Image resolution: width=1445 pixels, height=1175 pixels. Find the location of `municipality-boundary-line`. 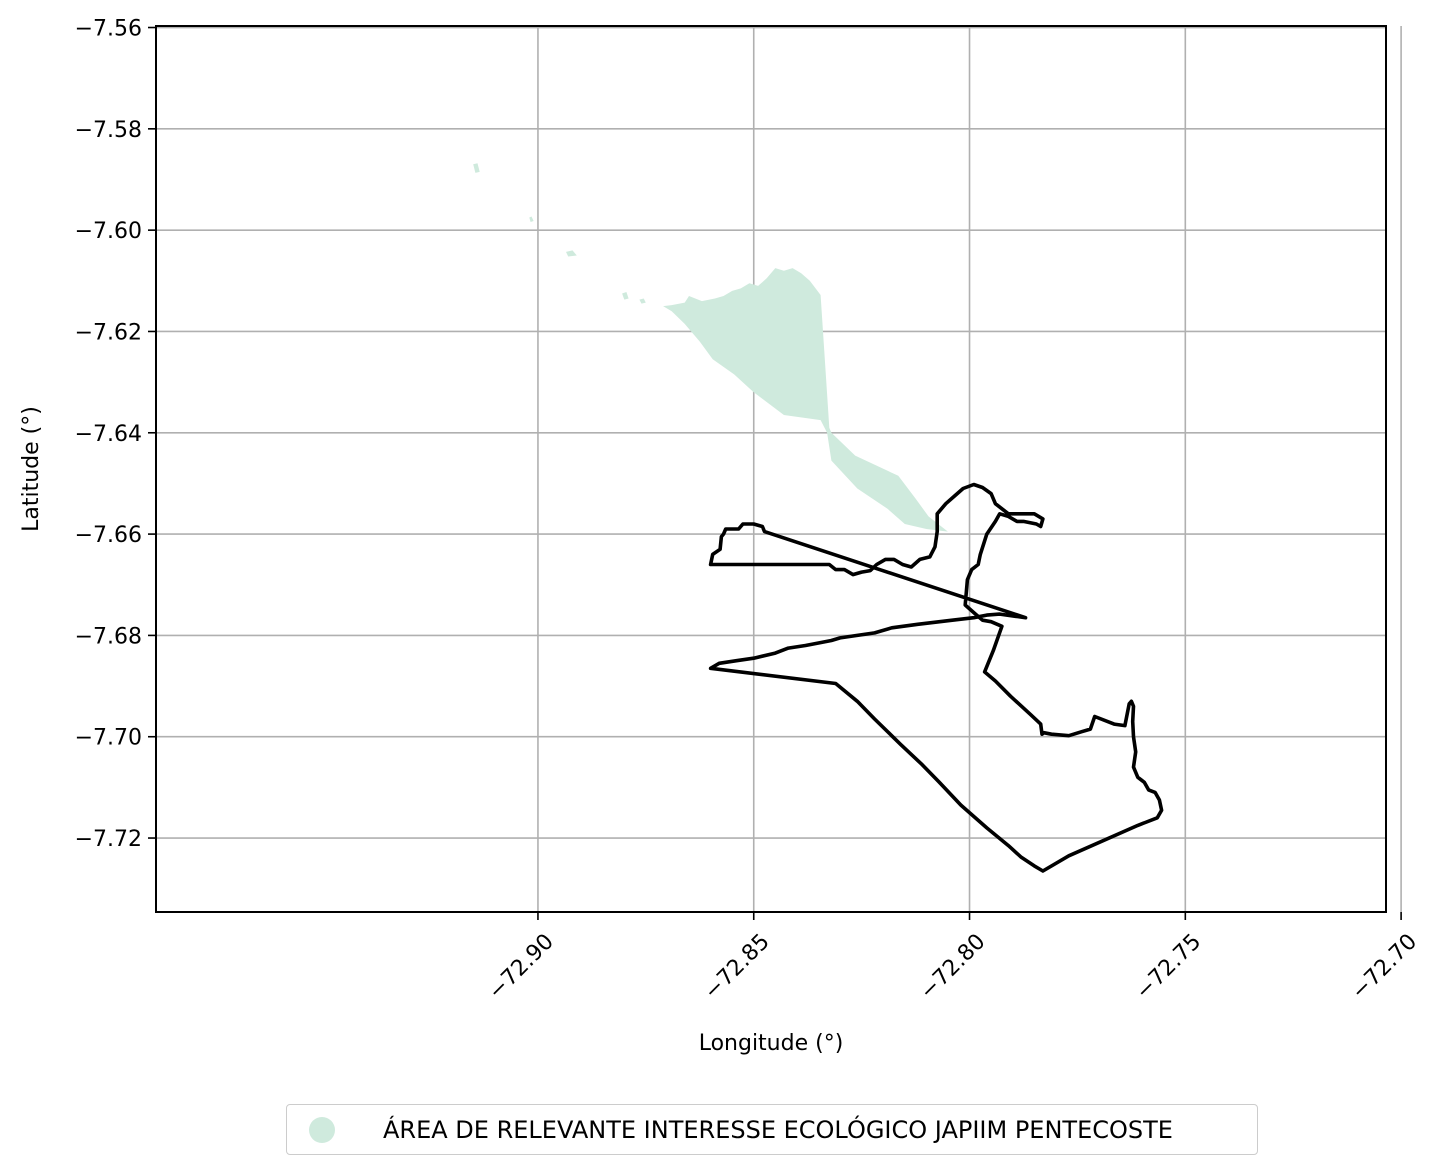

municipality-boundary-line is located at coordinates (936, 678).